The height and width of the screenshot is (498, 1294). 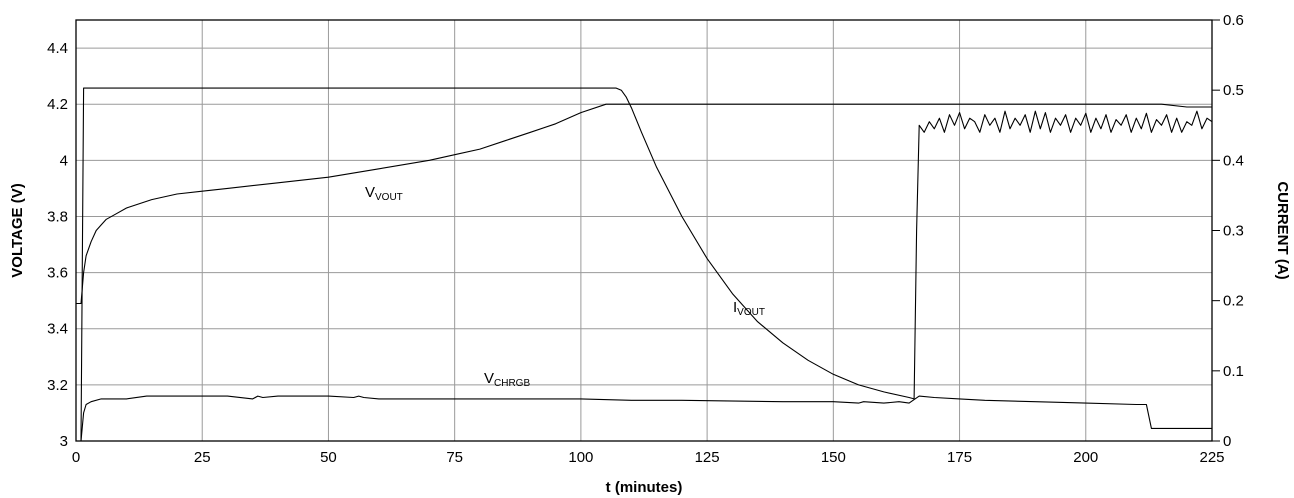 I want to click on y-right-tick-label: 0.5, so click(x=1233, y=90).